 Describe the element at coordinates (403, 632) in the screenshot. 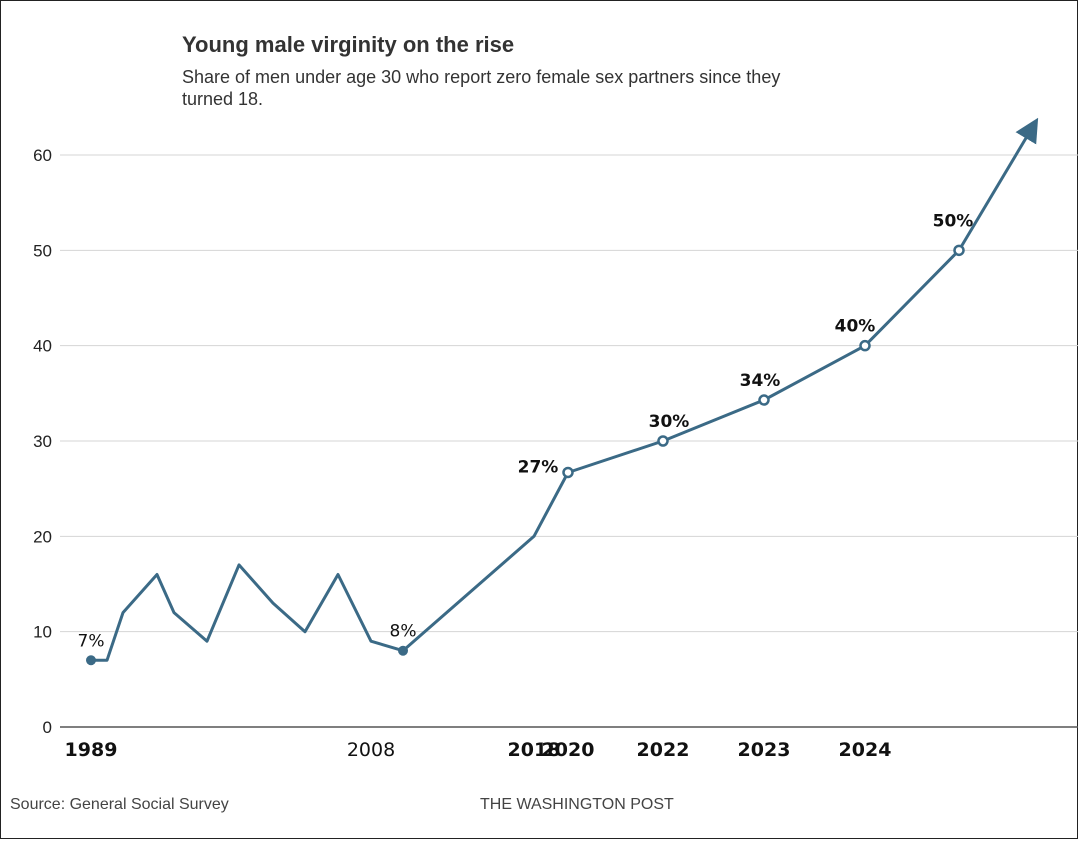

I see `data-label-8pct: 8%` at that location.